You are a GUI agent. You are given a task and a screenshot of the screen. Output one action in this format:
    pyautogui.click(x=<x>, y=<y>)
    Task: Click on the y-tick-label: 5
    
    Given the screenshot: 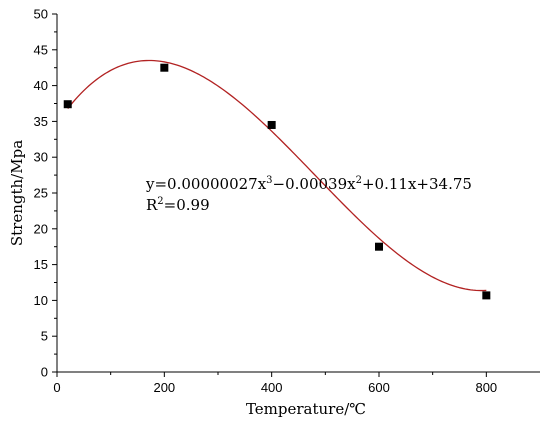 What is the action you would take?
    pyautogui.click(x=44, y=336)
    